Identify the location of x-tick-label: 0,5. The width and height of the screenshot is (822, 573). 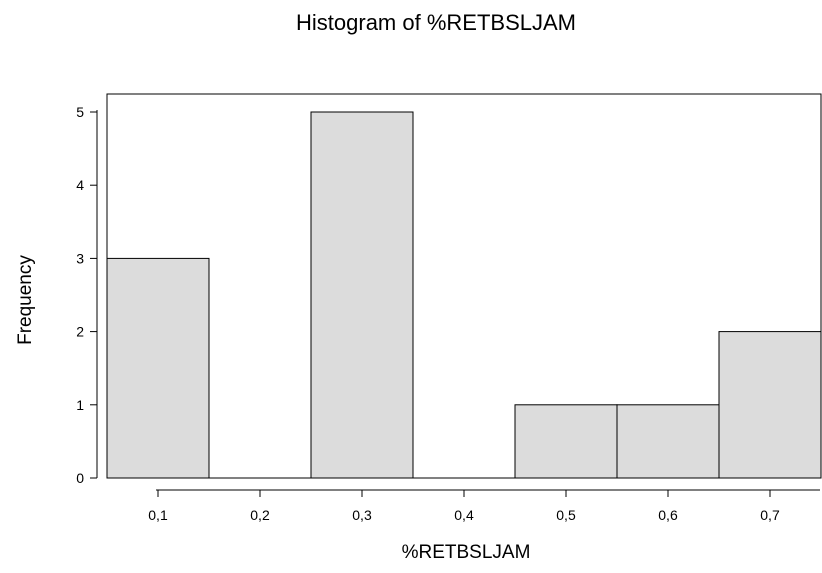
(566, 515).